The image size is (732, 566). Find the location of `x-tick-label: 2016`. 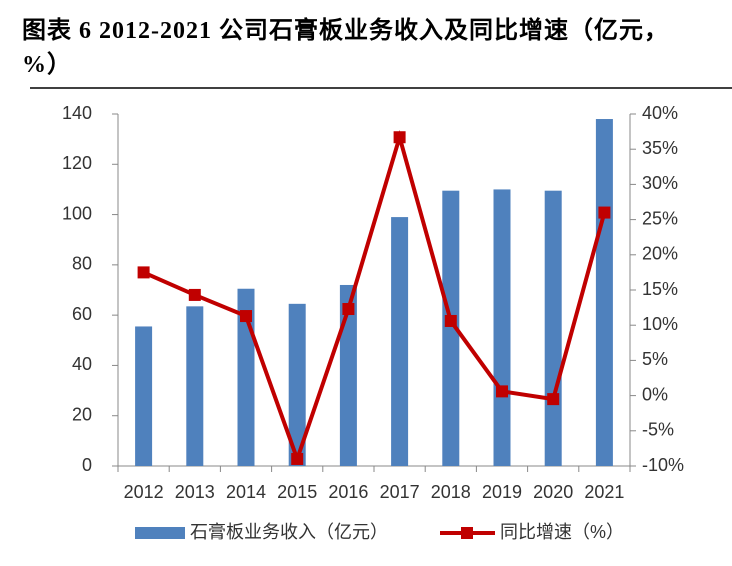

x-tick-label: 2016 is located at coordinates (348, 492).